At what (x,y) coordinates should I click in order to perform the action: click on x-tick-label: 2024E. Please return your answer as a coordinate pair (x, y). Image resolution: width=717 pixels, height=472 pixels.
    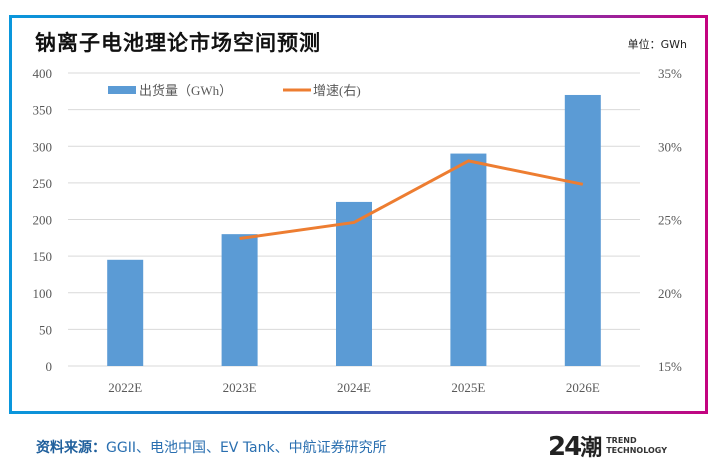
    Looking at the image, I should click on (354, 387).